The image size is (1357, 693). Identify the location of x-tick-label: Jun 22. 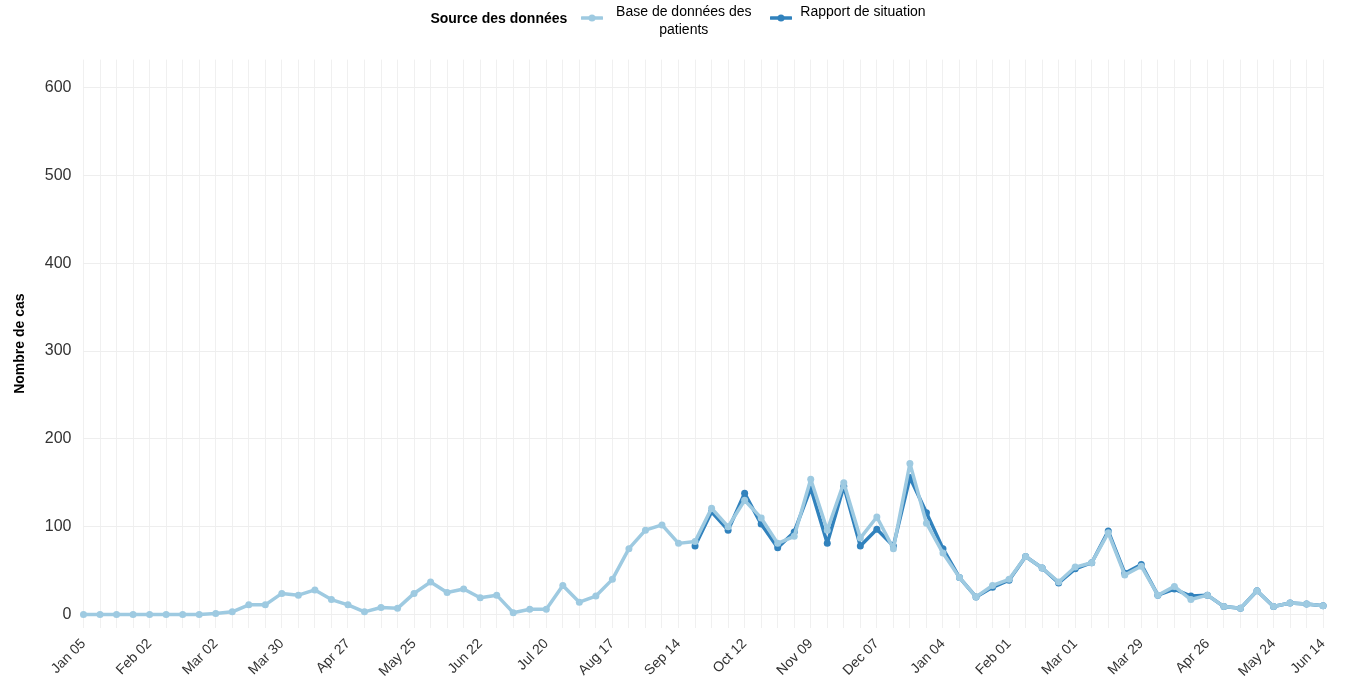
(464, 655).